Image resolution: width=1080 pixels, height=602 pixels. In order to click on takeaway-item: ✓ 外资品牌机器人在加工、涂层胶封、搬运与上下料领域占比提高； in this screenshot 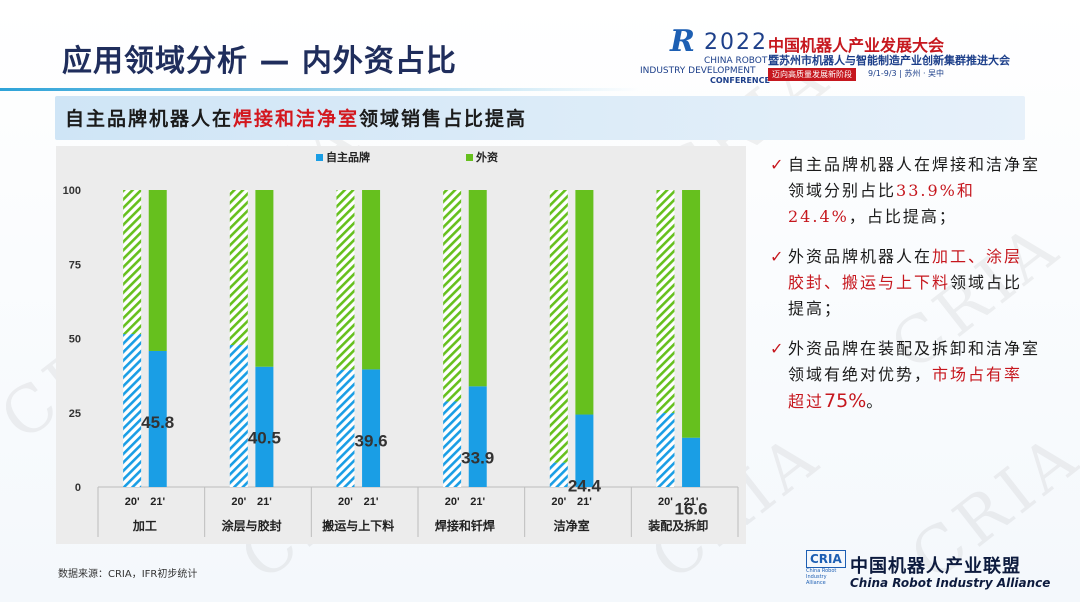, I will do `click(905, 283)`.